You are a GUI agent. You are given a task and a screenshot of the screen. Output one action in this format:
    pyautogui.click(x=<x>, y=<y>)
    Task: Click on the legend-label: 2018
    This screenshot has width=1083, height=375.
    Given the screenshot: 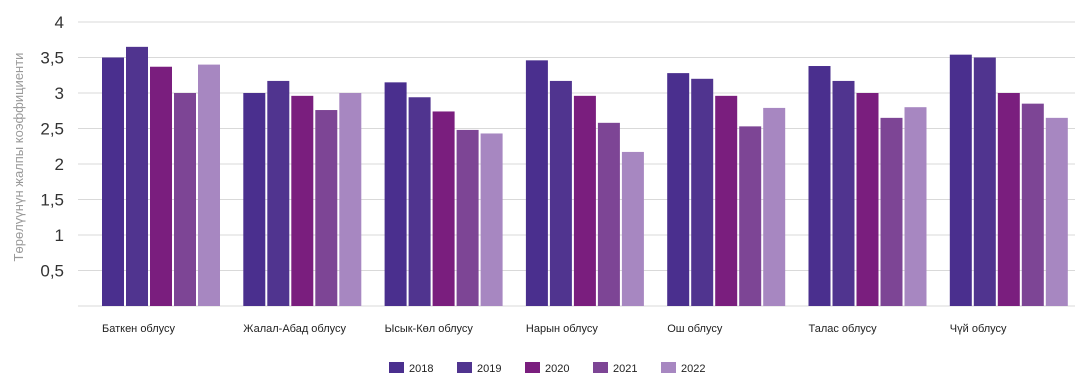 What is the action you would take?
    pyautogui.click(x=421, y=369)
    